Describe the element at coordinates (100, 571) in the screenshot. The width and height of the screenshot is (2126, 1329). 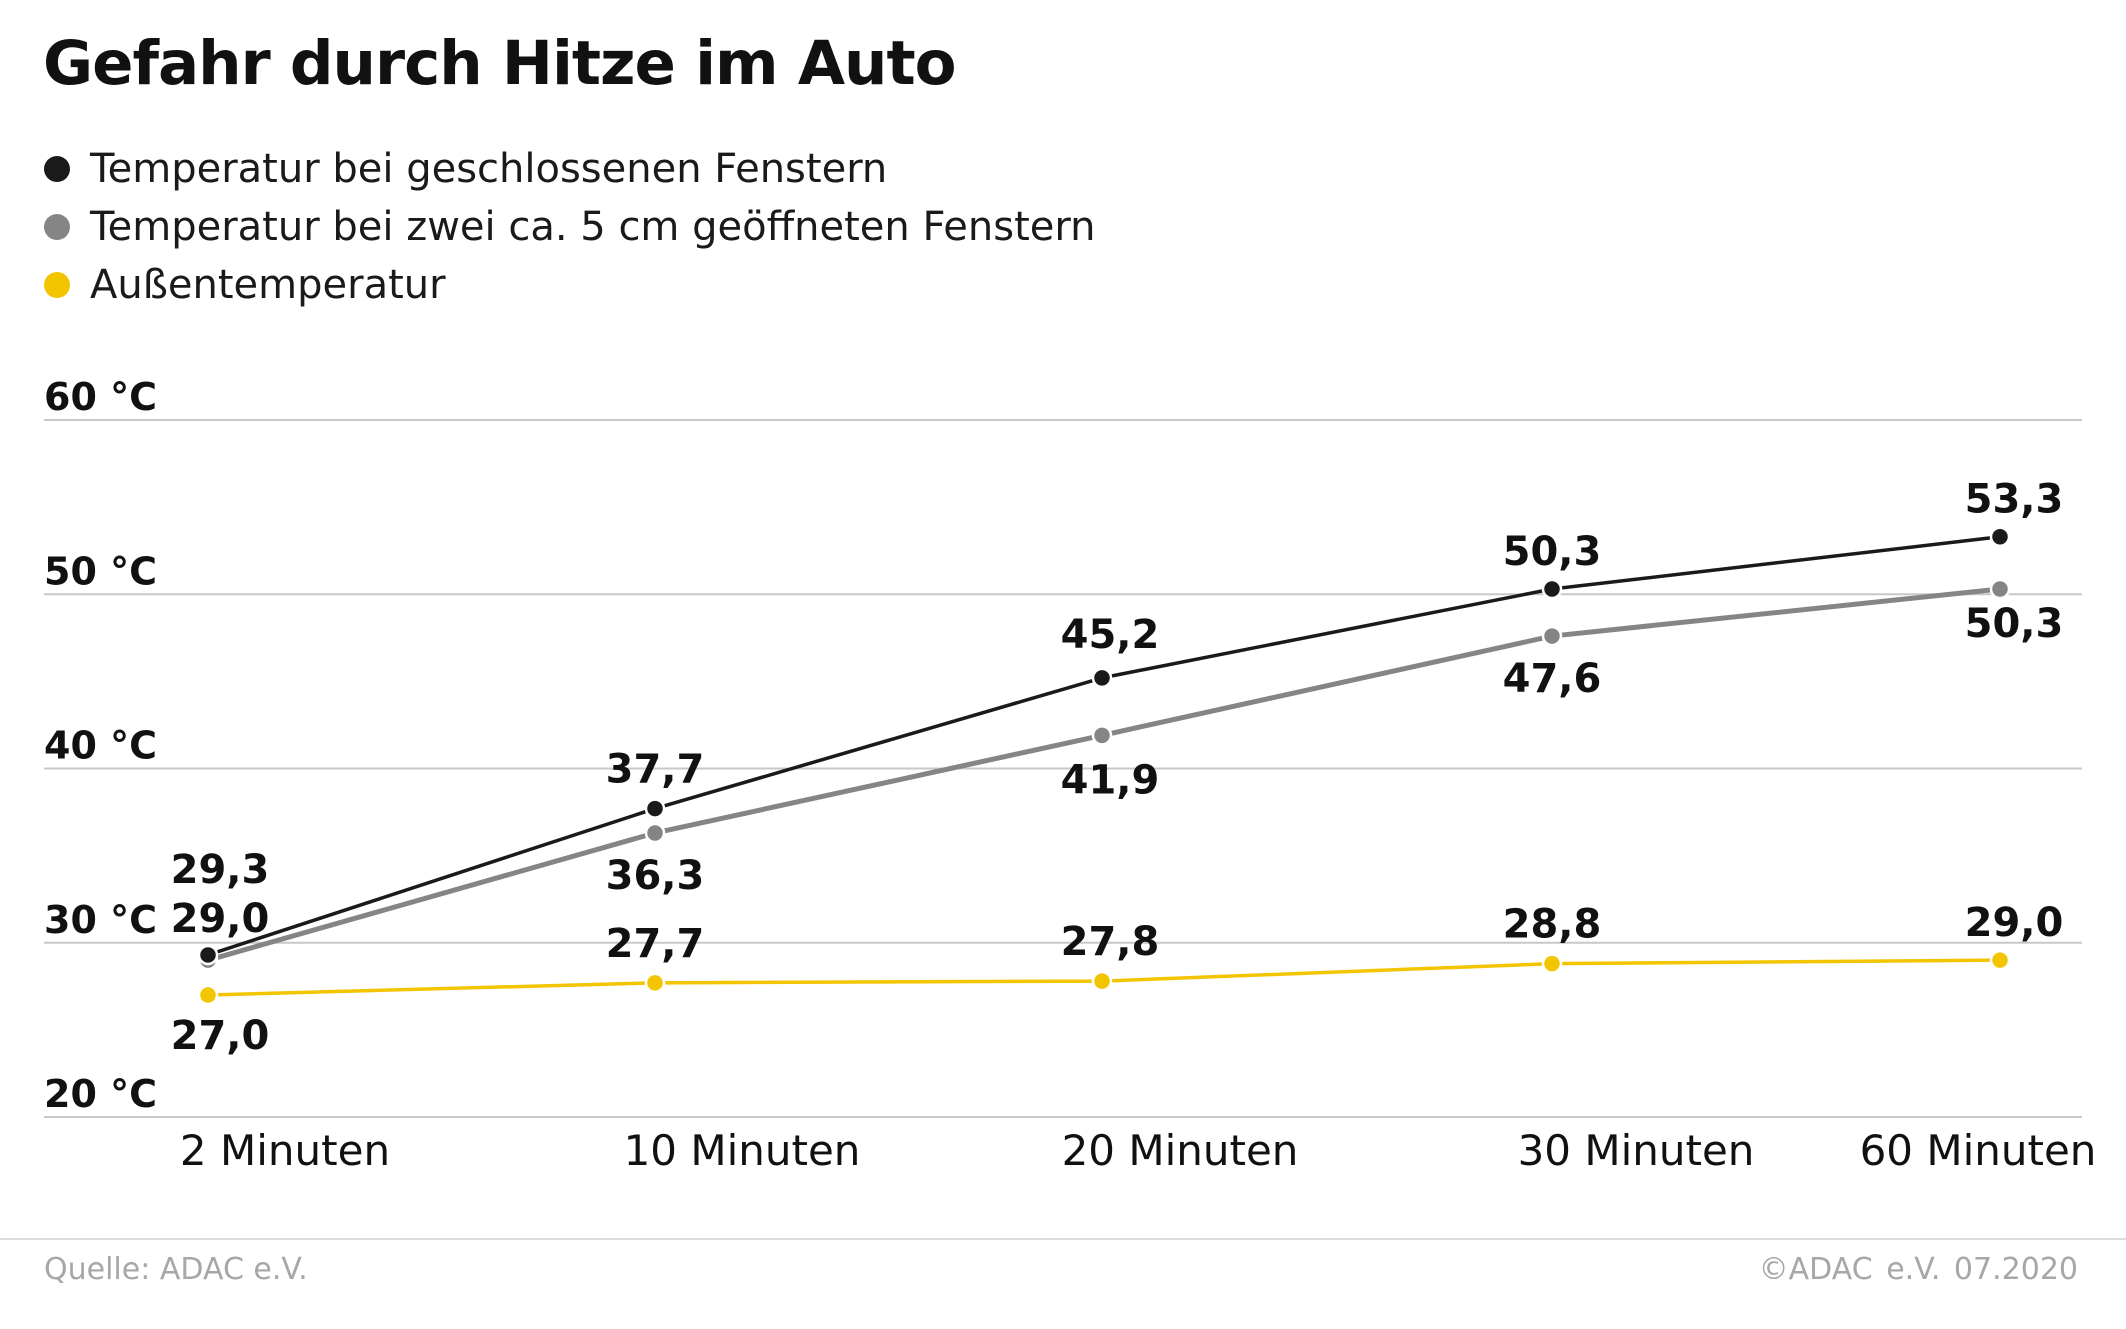
I see `y-tick-label: 50 °C` at that location.